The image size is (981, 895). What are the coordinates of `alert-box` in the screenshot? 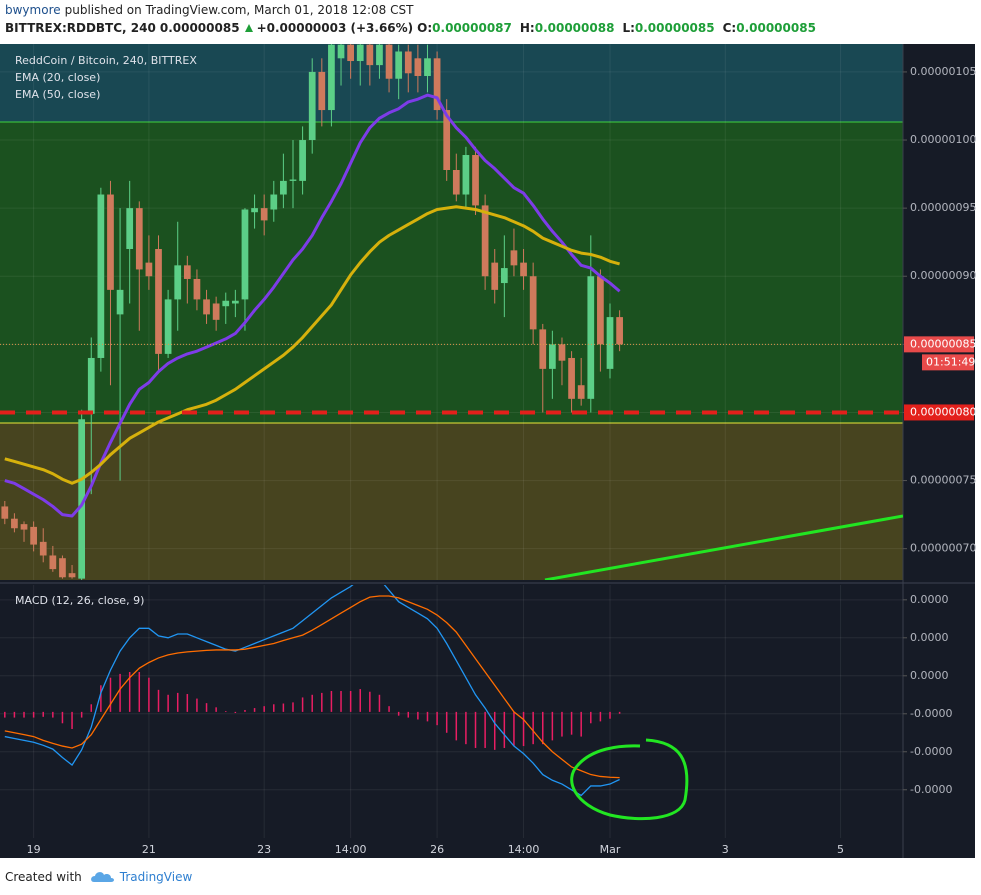 It's located at (939, 412).